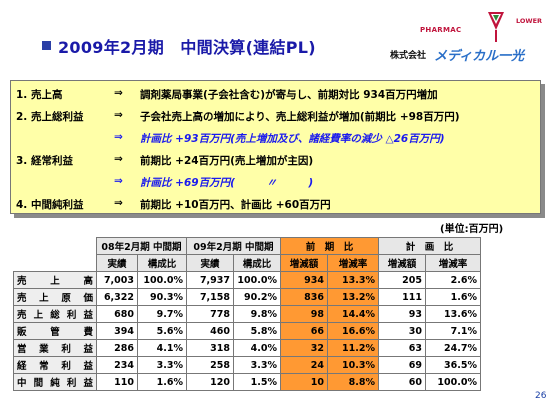 Image resolution: width=560 pixels, height=420 pixels. Describe the element at coordinates (227, 161) in the screenshot. I see `summary-text: 前期比 +24百万円(売上増加が主因)` at that location.